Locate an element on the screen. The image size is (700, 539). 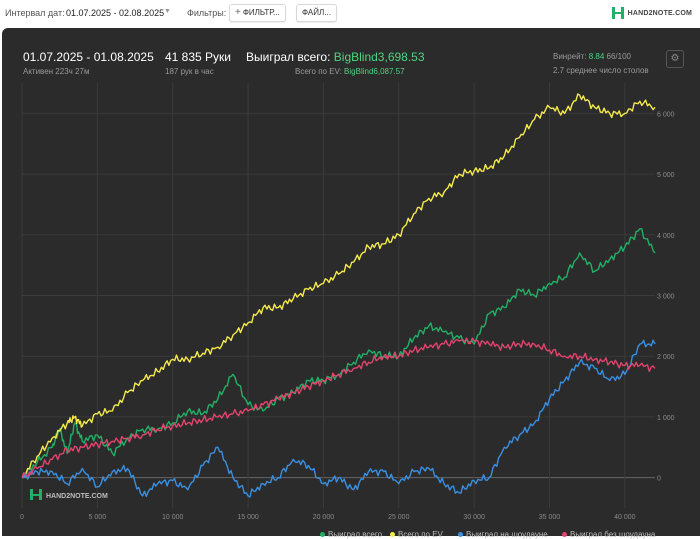
ev-value: BigBlind6,087.57 is located at coordinates (374, 71).